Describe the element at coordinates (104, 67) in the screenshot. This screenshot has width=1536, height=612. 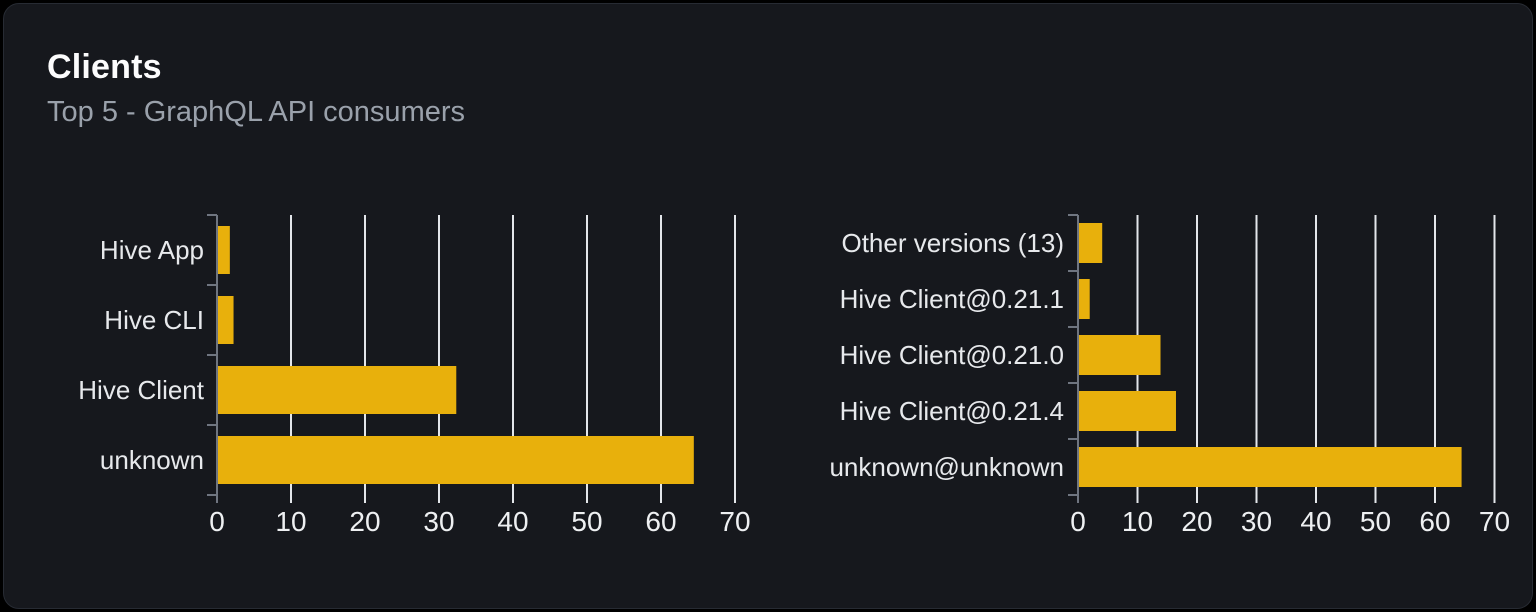
I see `card-title: Clients` at that location.